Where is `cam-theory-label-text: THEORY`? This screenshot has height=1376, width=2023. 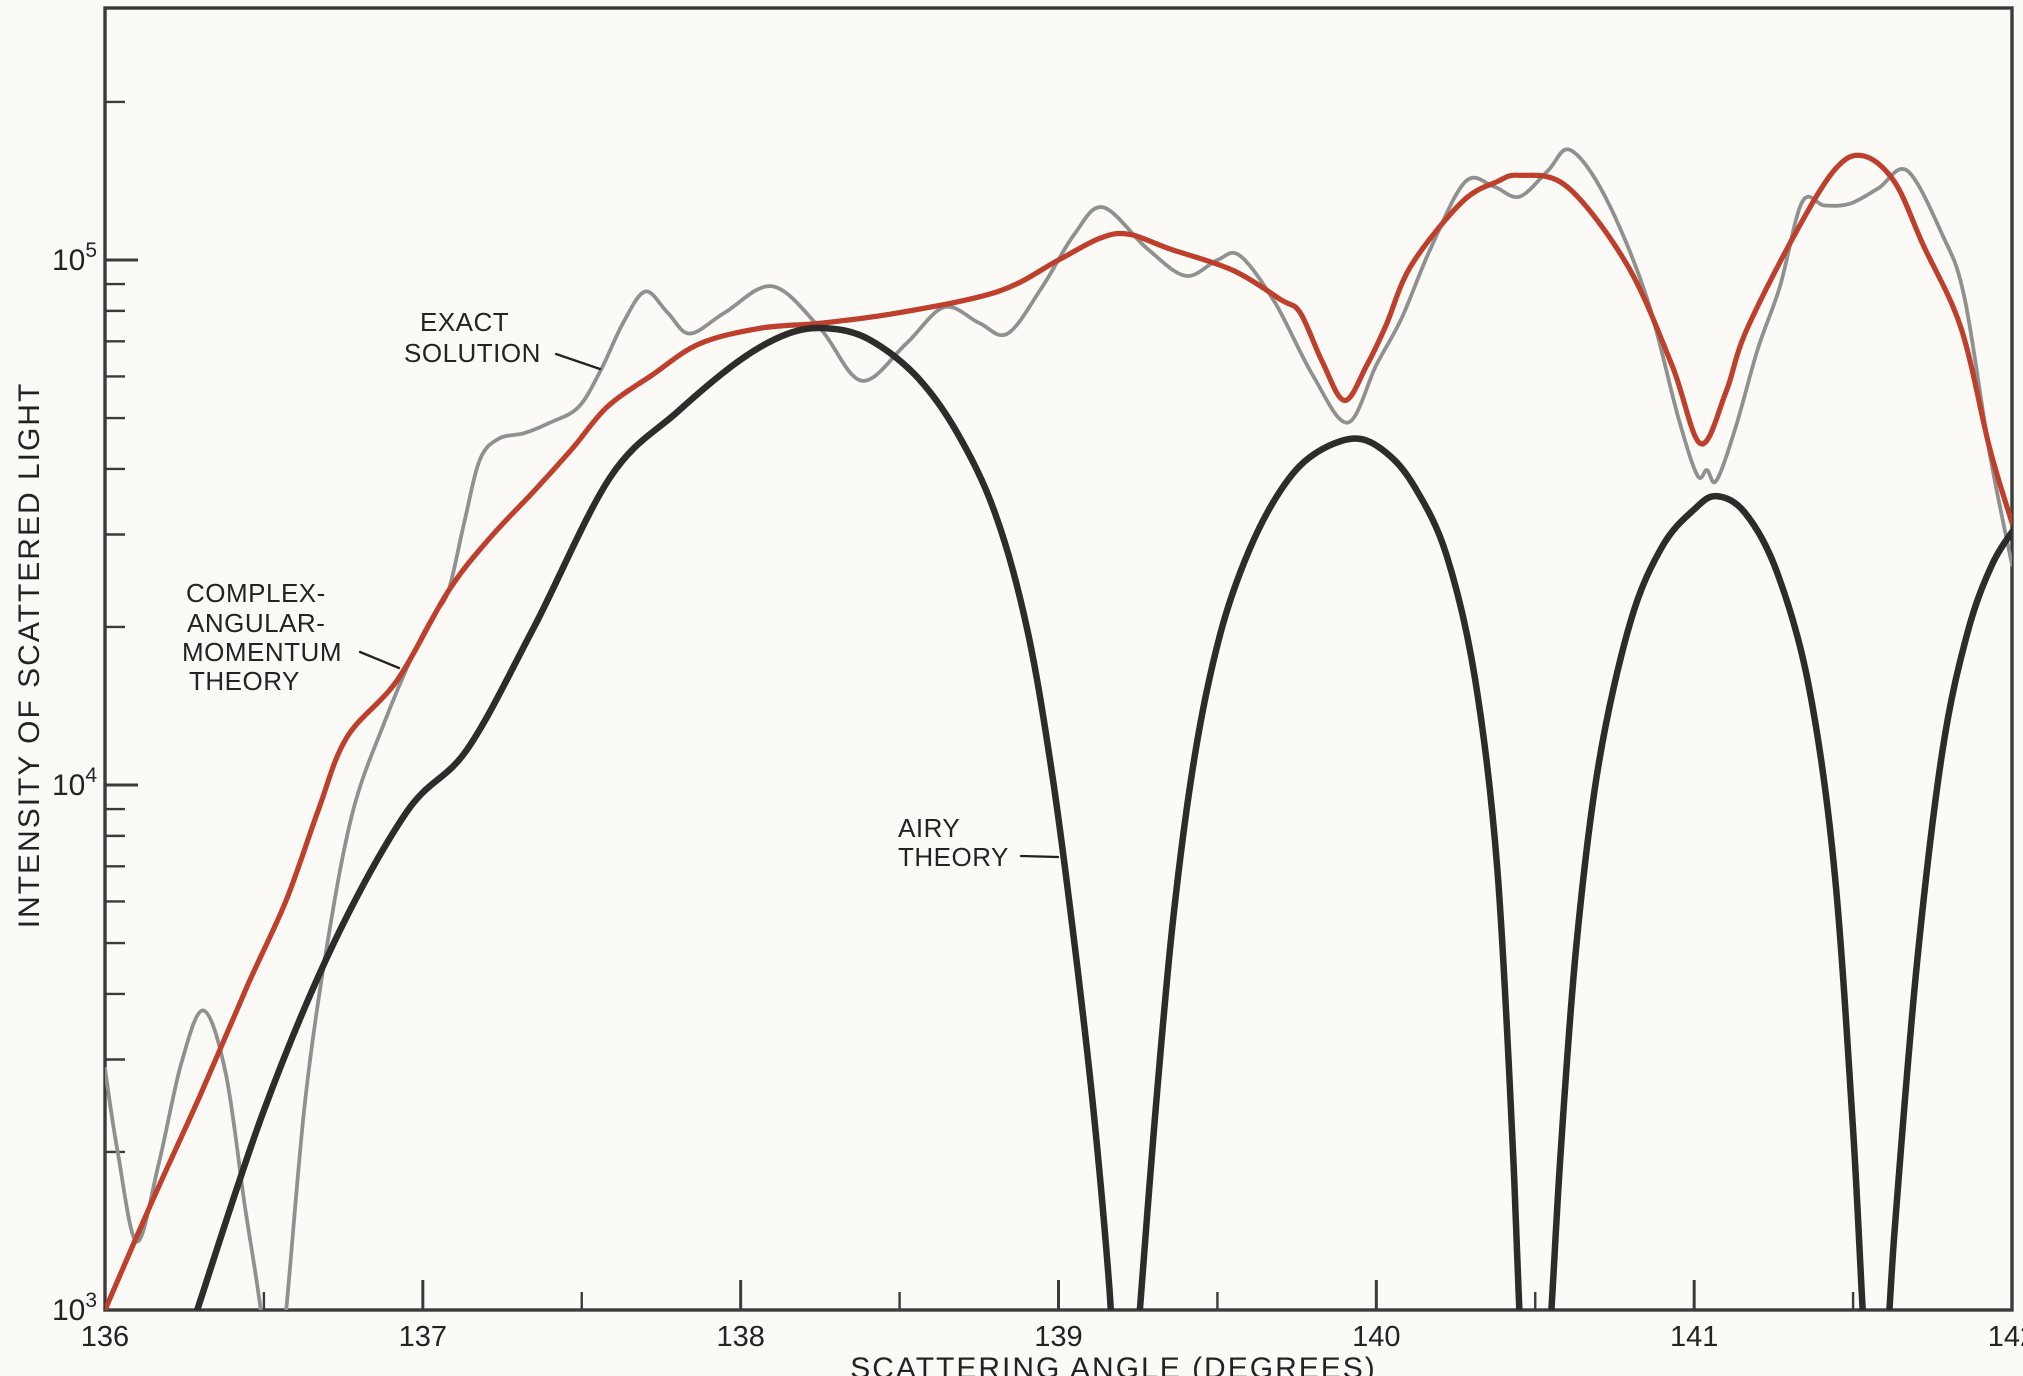
cam-theory-label-text: THEORY is located at coordinates (244, 681).